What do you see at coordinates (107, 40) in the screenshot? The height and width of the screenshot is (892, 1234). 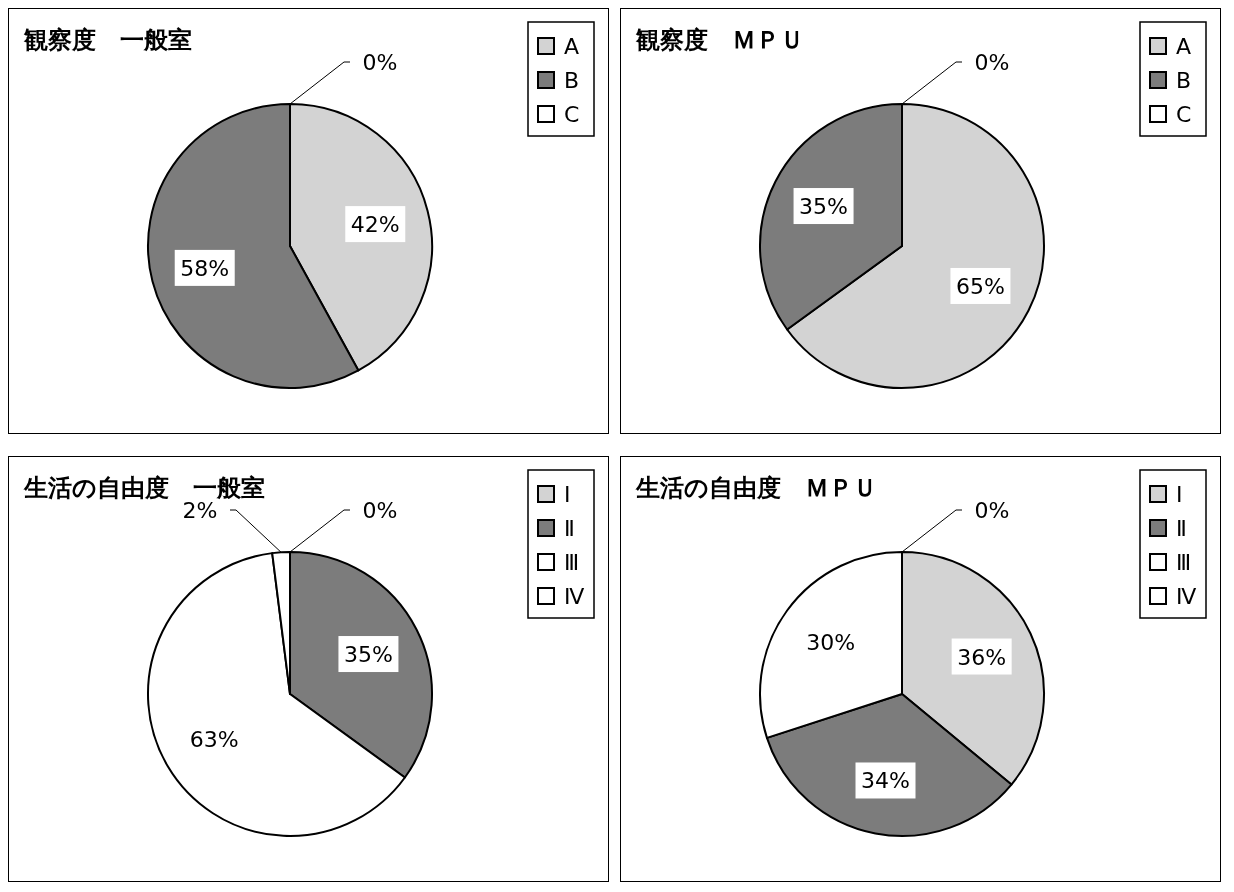 I see `chart-title: 観察度 一般室` at bounding box center [107, 40].